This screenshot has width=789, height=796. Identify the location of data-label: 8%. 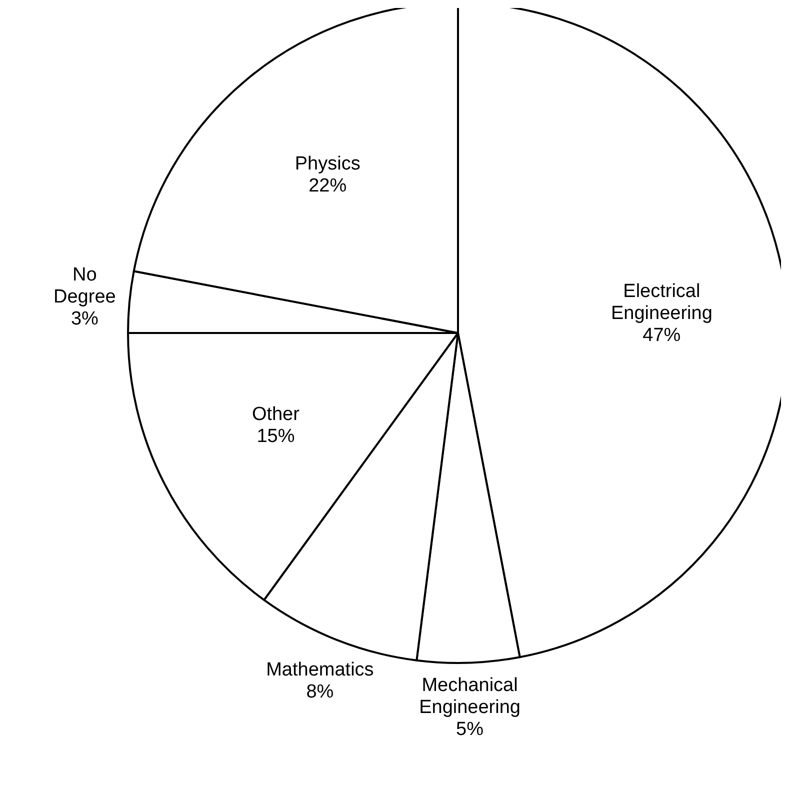
(320, 692).